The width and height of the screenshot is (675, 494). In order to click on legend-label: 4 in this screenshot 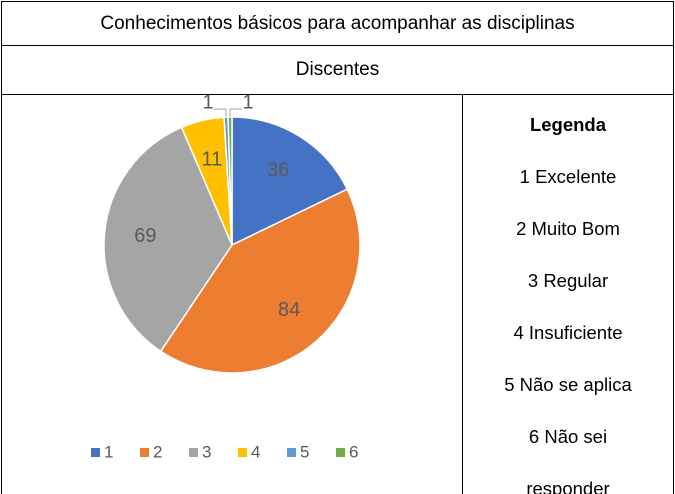, I will do `click(255, 451)`.